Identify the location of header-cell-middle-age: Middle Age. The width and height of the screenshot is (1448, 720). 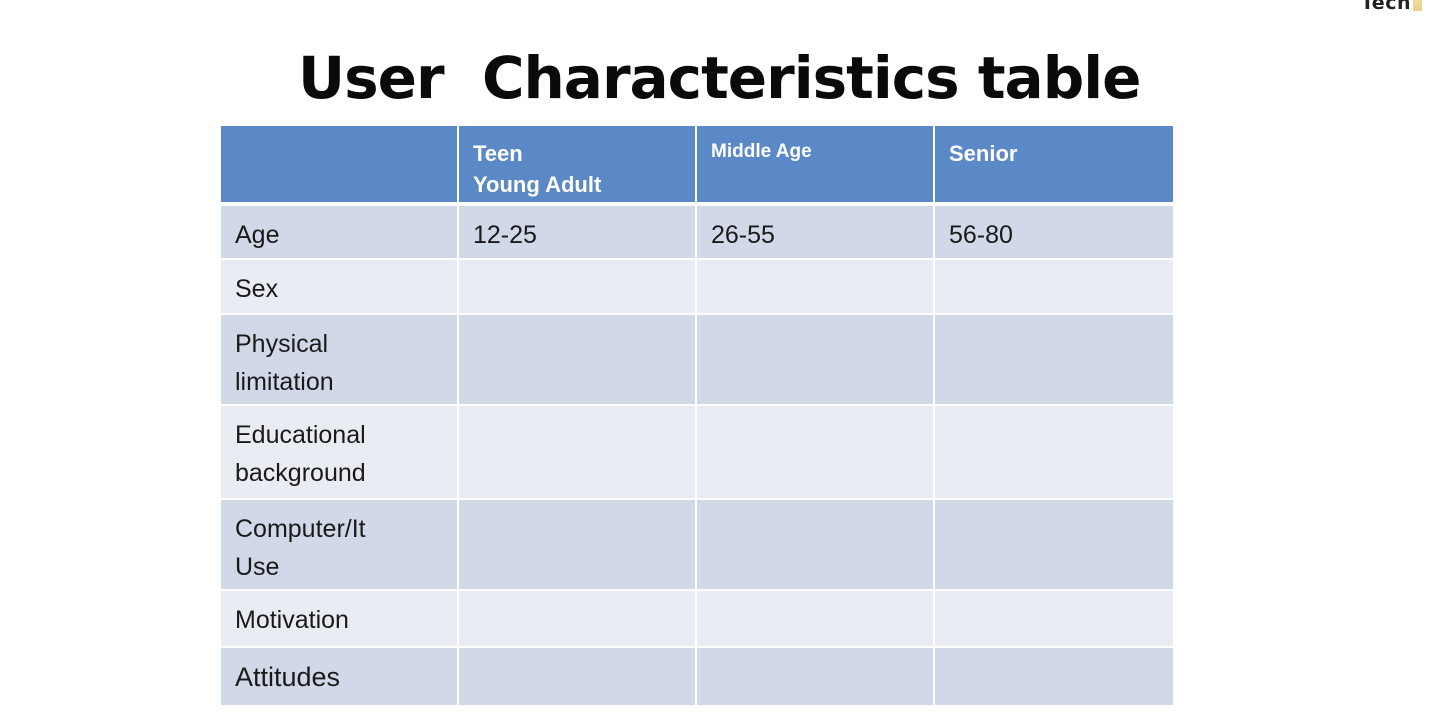
(816, 164).